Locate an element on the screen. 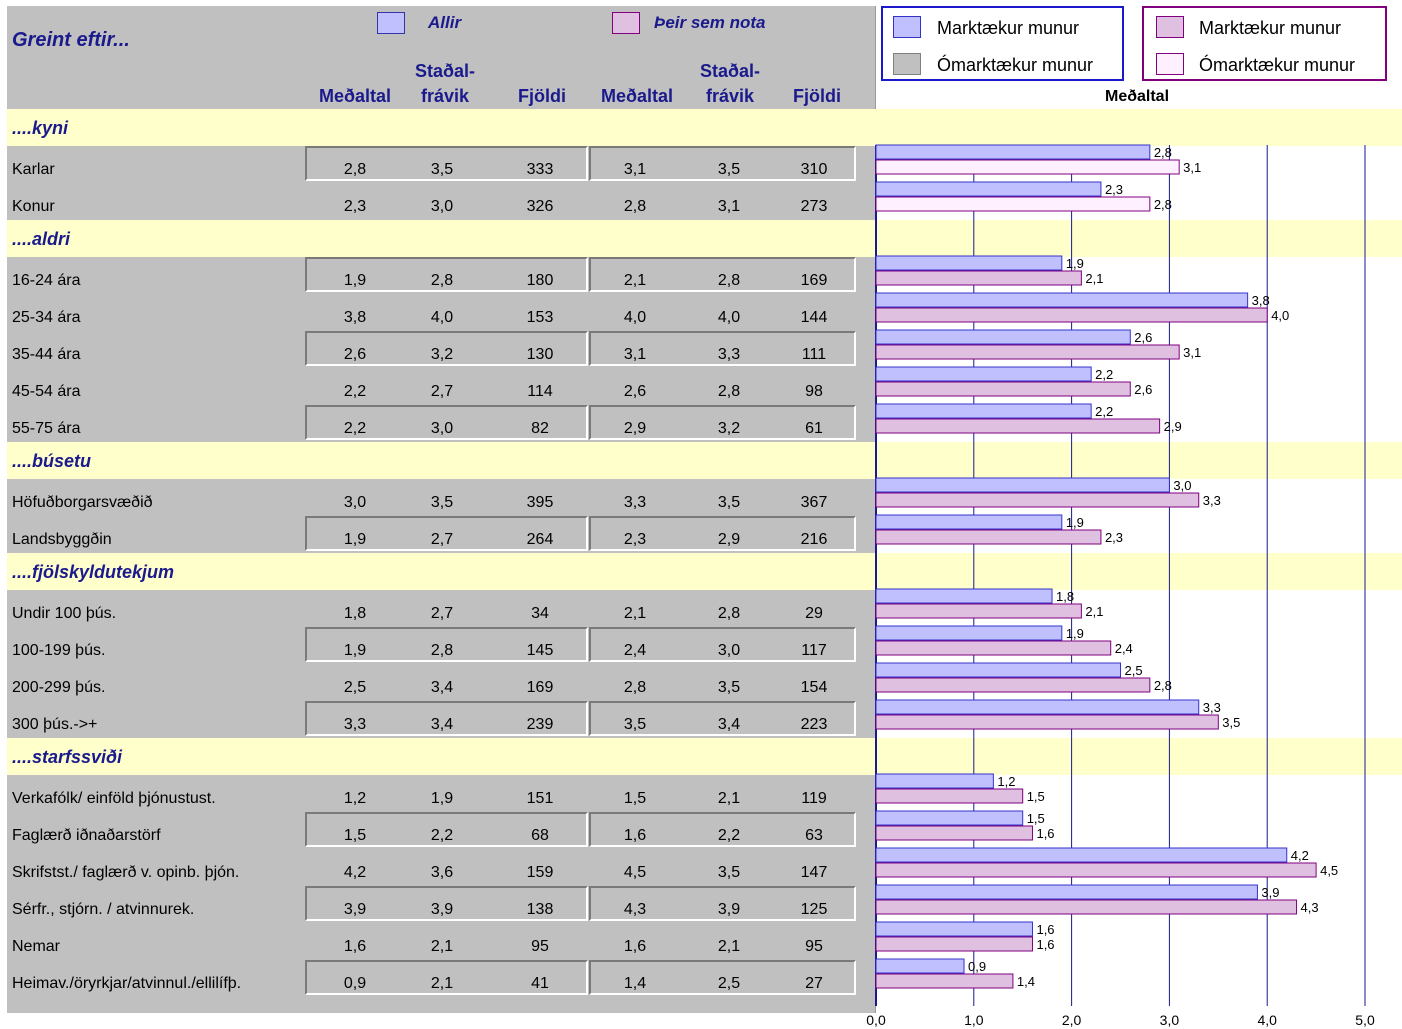  cell-n-users: 216 is located at coordinates (814, 539).